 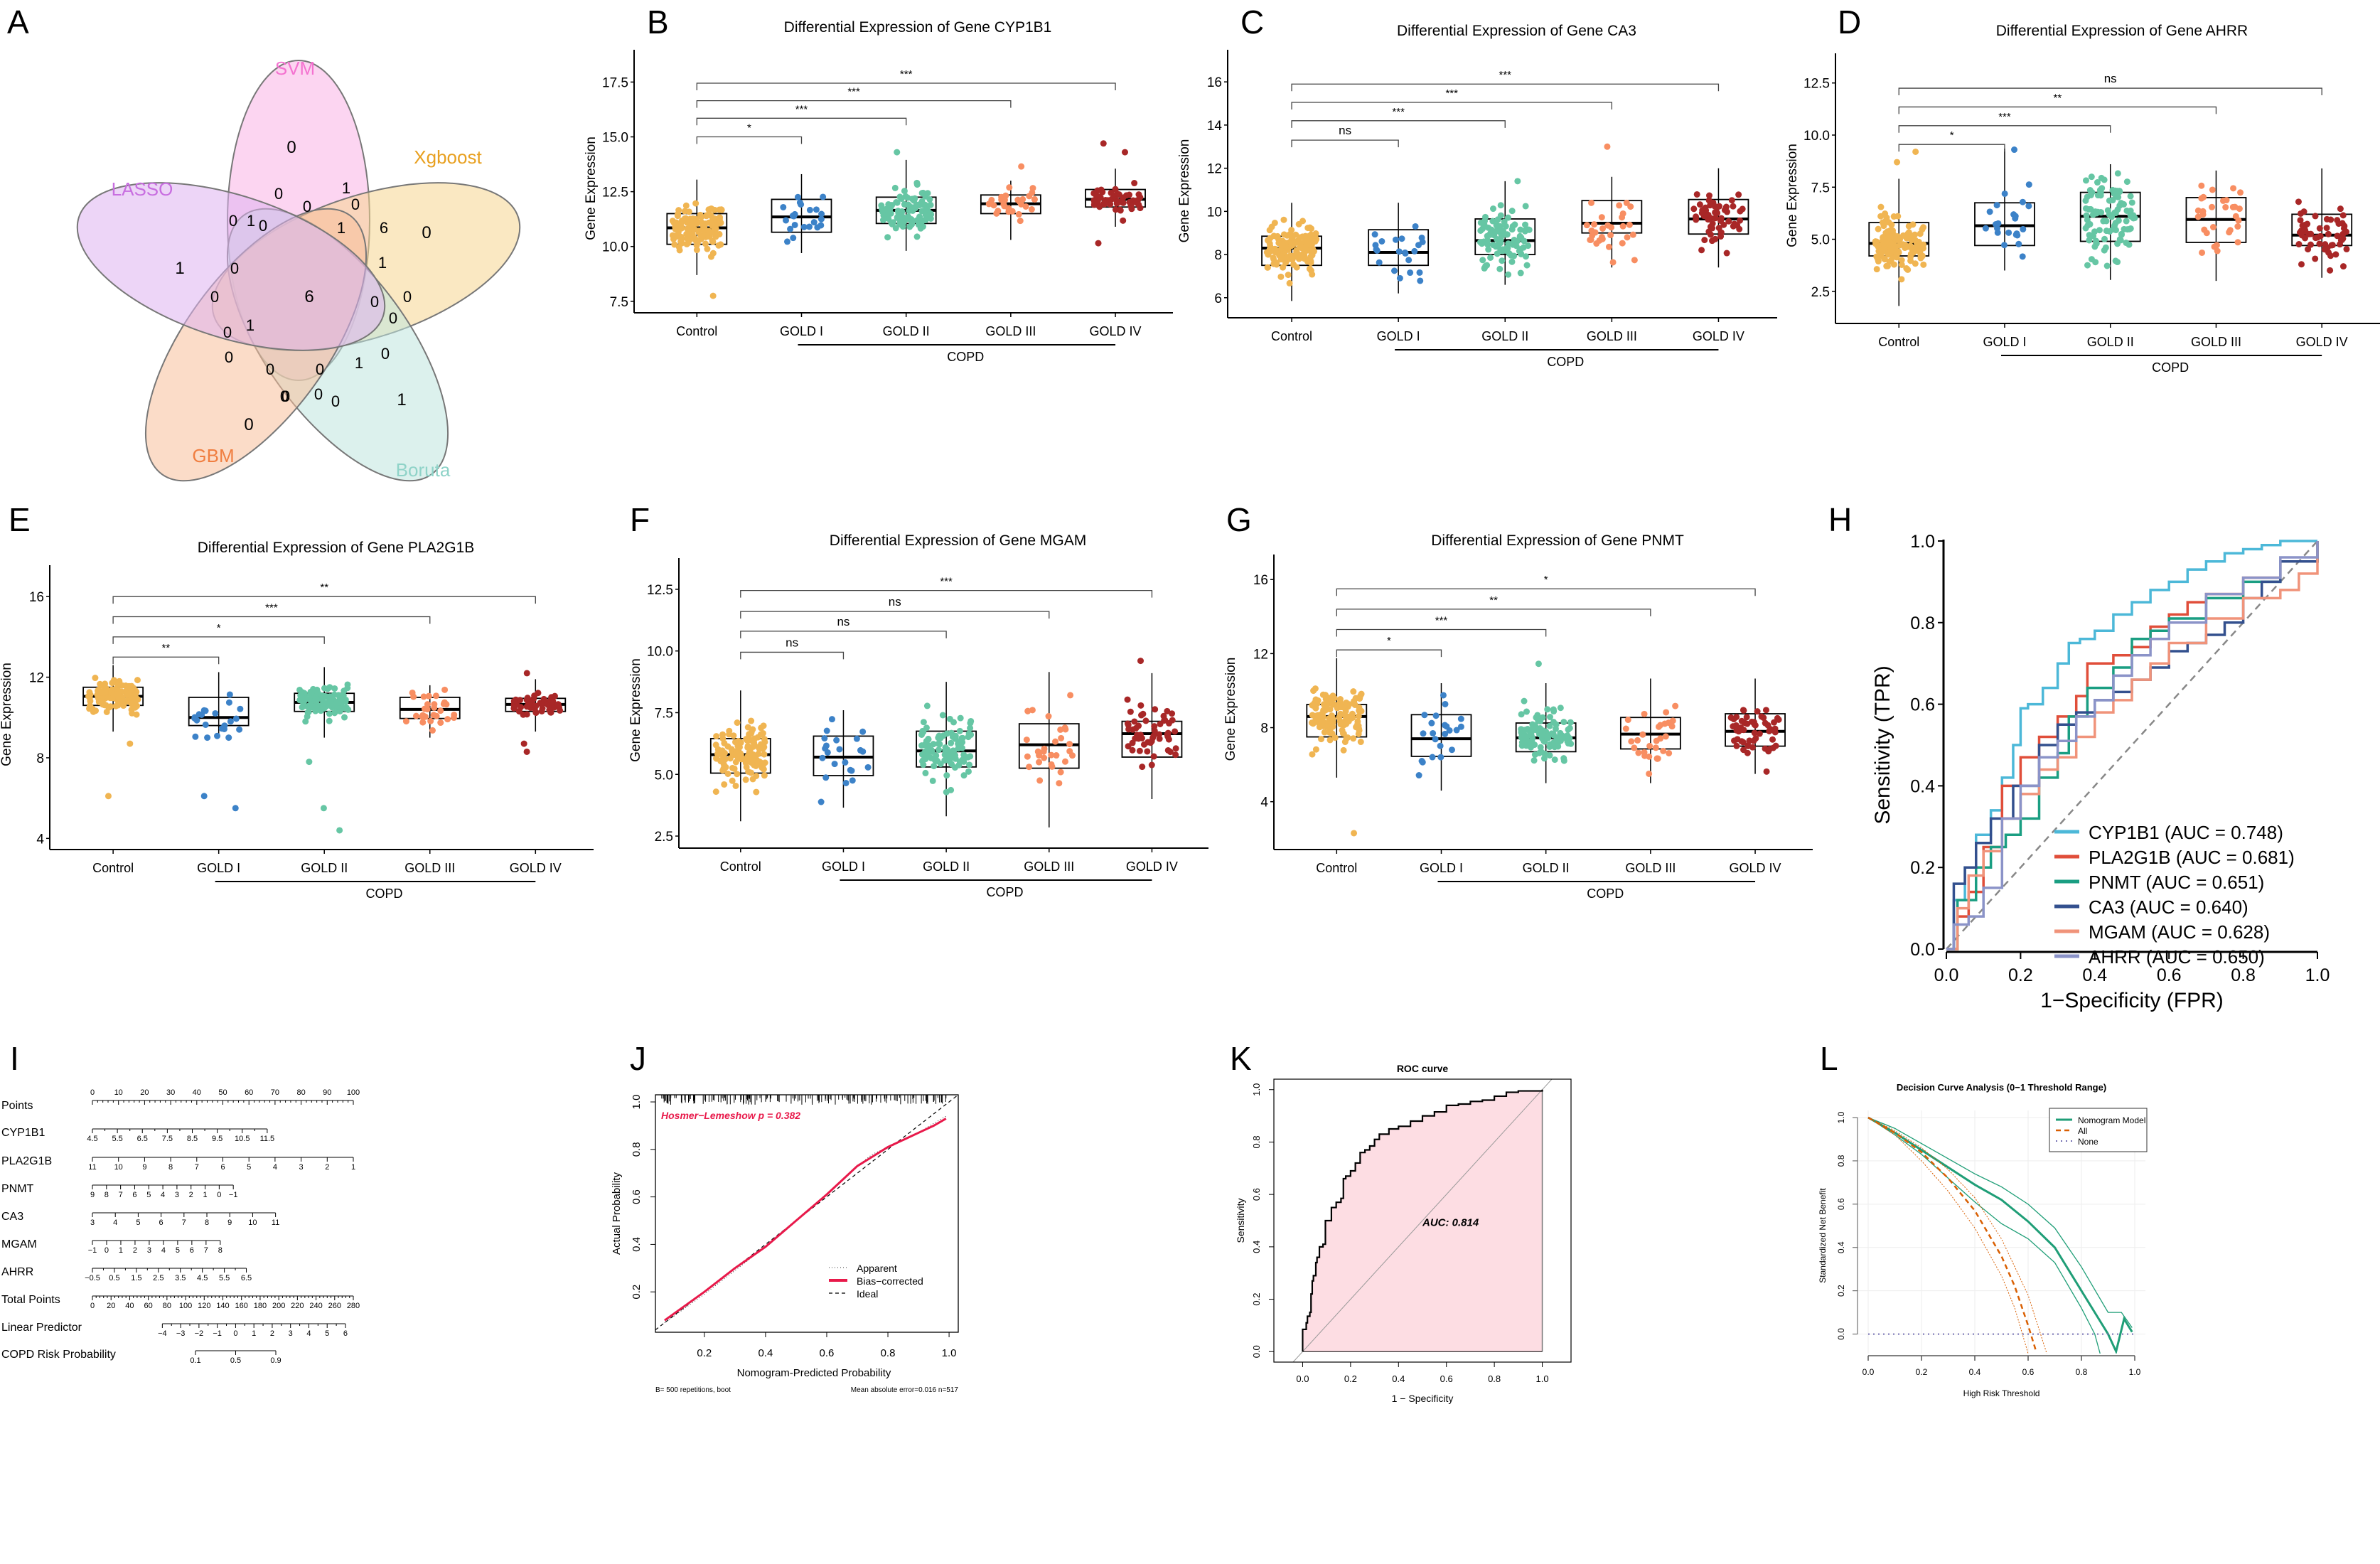 I want to click on nomogram-tick-label: 260, so click(x=334, y=1306).